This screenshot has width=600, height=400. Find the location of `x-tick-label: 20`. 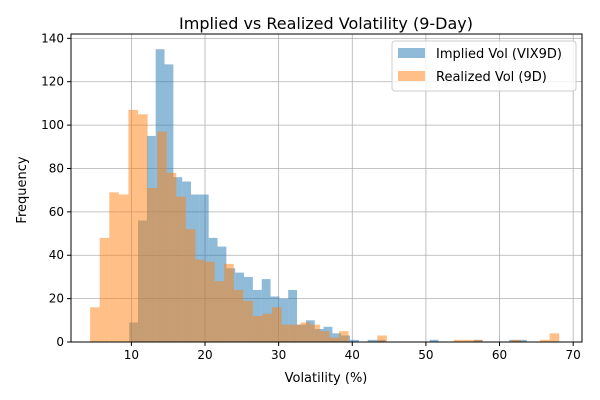

x-tick-label: 20 is located at coordinates (204, 355).